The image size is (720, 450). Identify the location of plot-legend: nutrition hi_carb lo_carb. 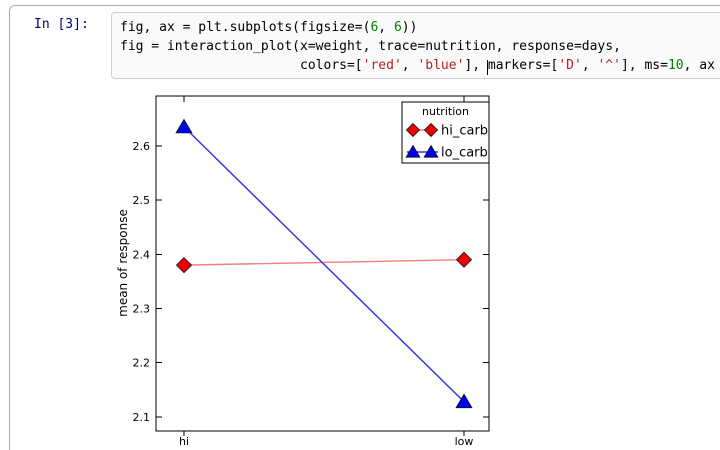
(445, 132).